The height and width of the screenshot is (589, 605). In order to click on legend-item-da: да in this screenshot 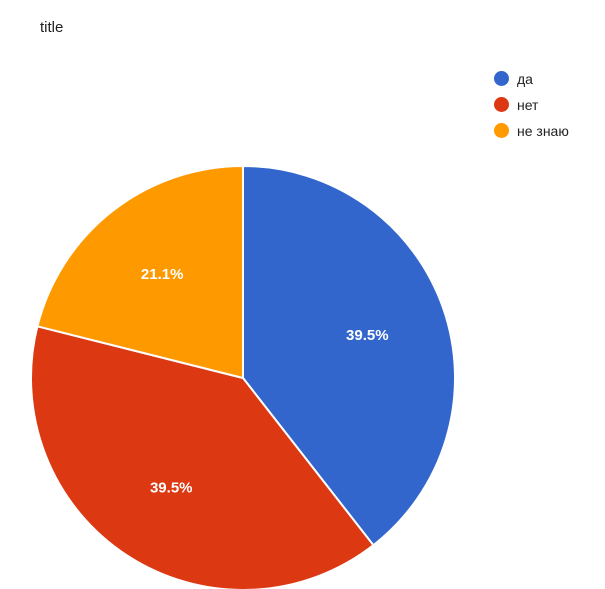, I will do `click(531, 78)`.